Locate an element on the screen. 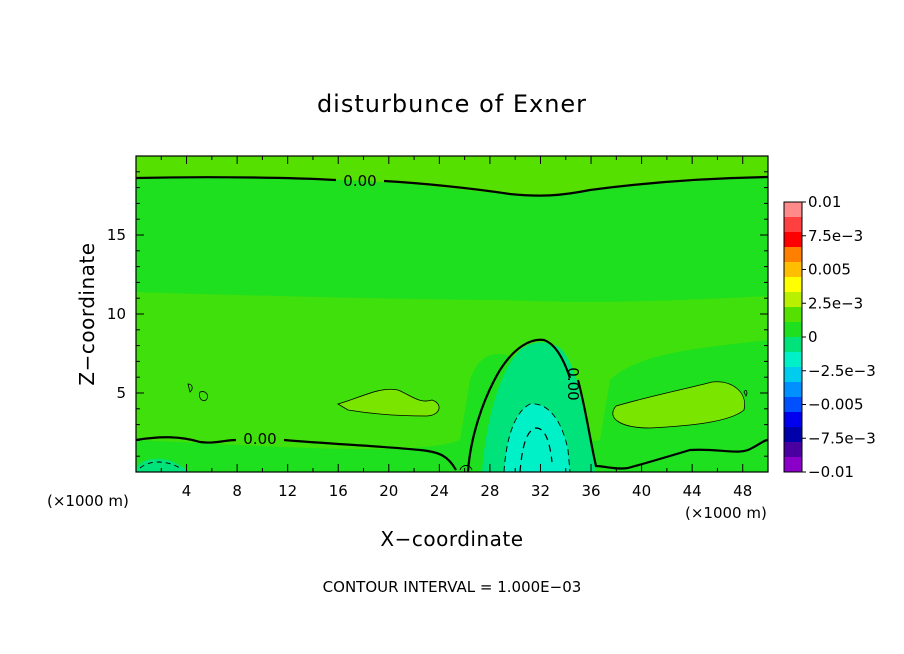  colorbar-label: 2.5e−3 is located at coordinates (835, 303).